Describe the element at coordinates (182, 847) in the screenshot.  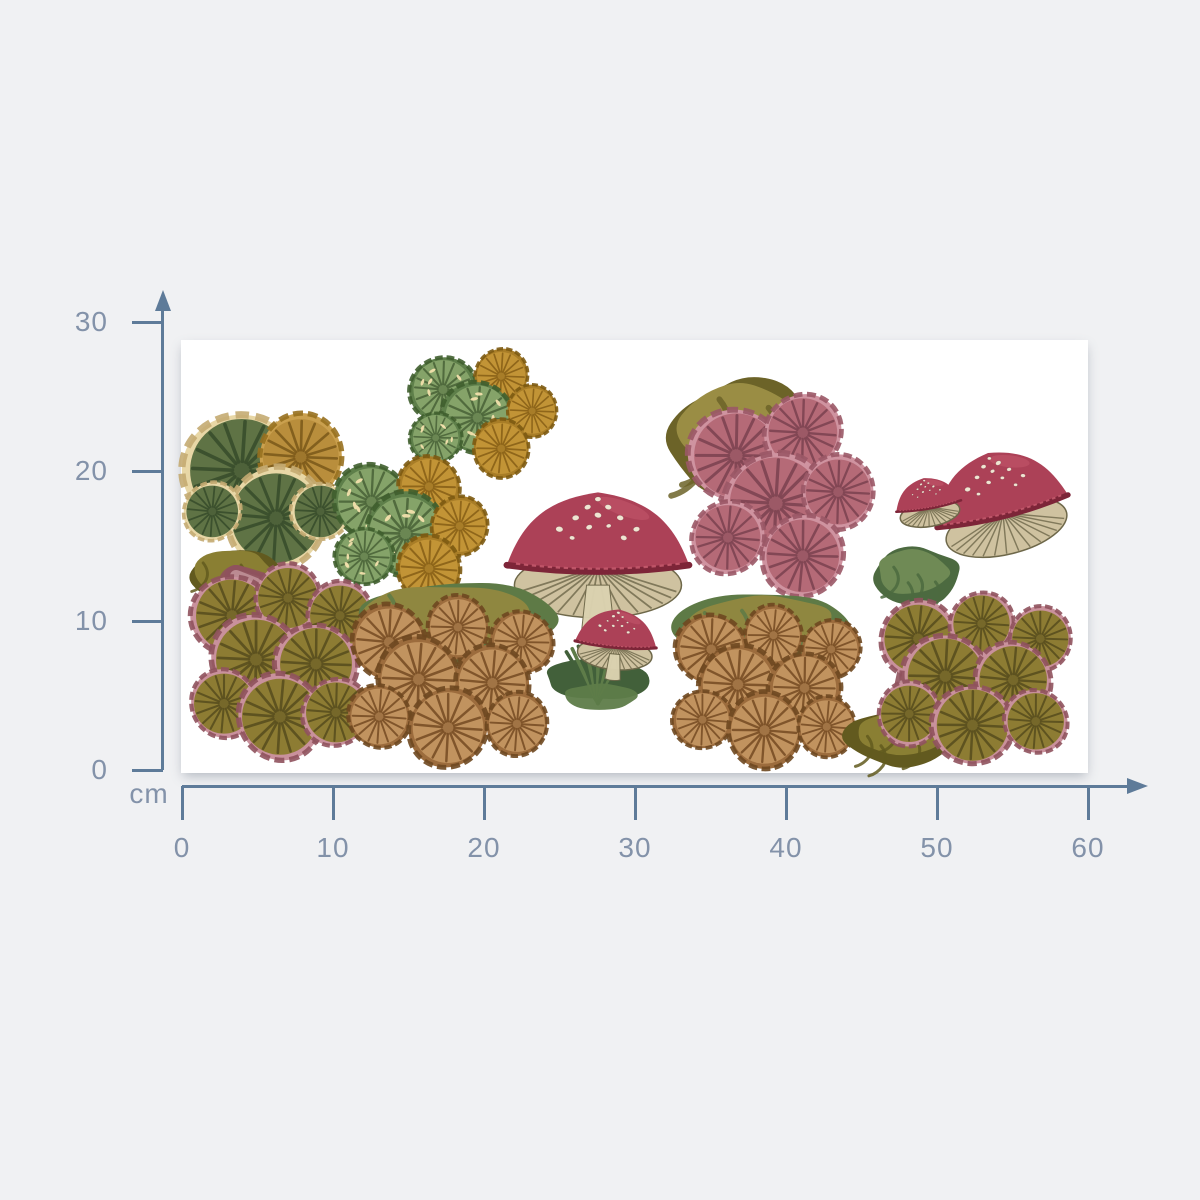
I see `x-axis-tick-label: 0` at that location.